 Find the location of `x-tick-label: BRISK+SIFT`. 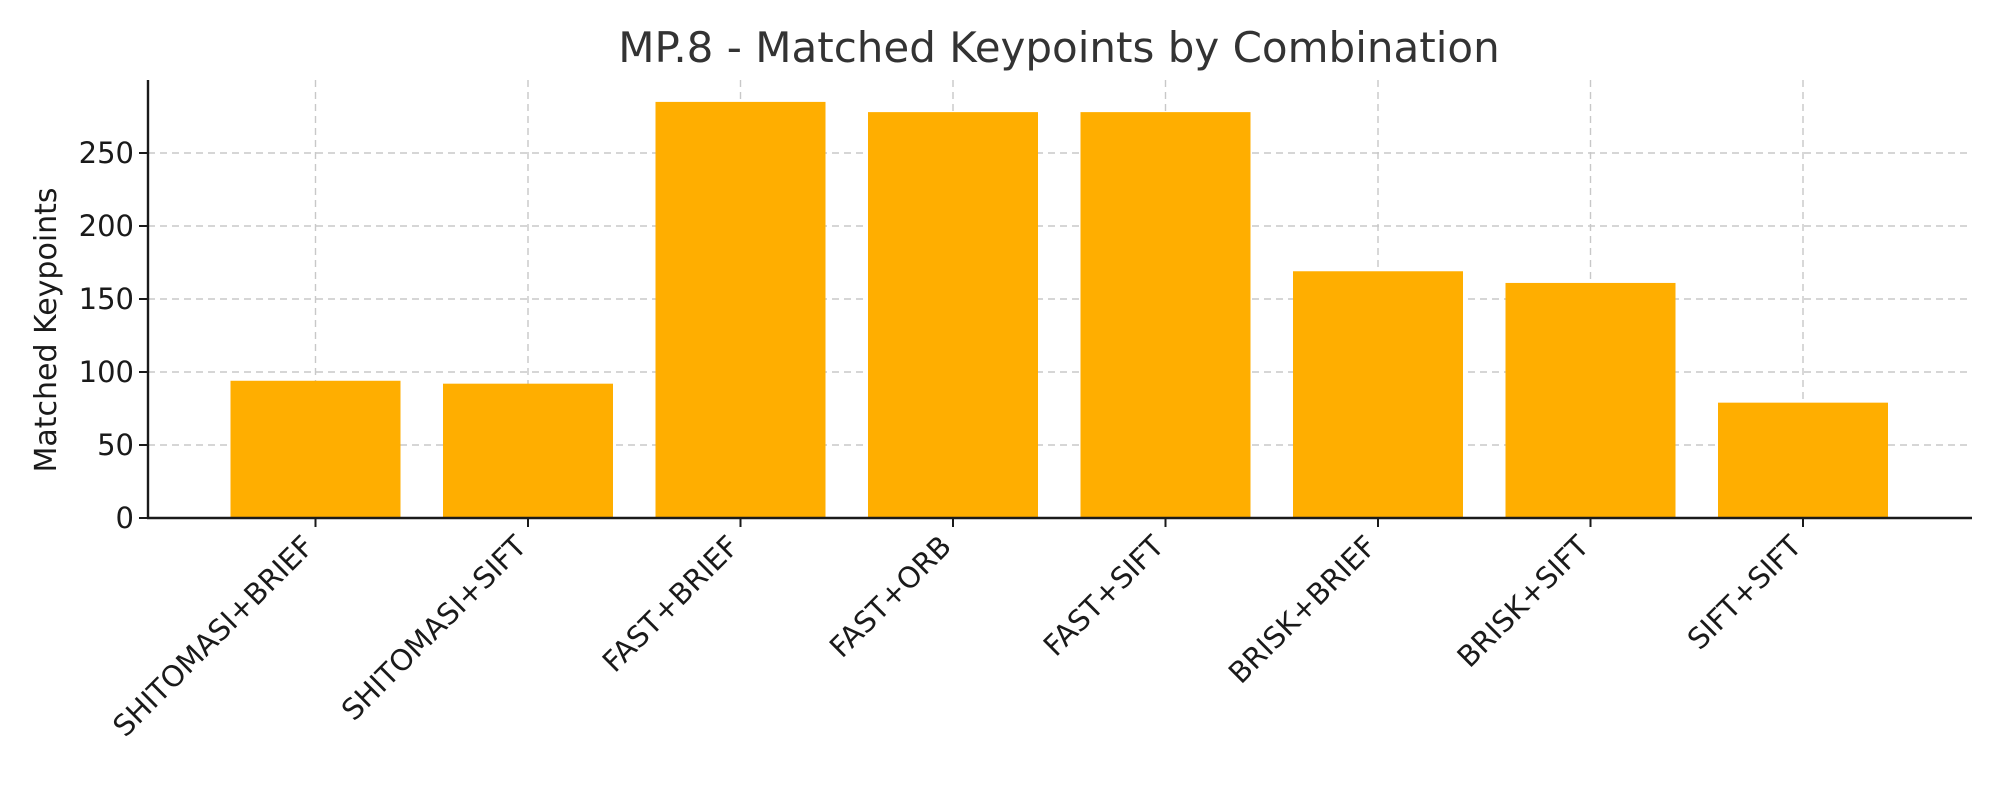

x-tick-label: BRISK+SIFT is located at coordinates (1522, 601).